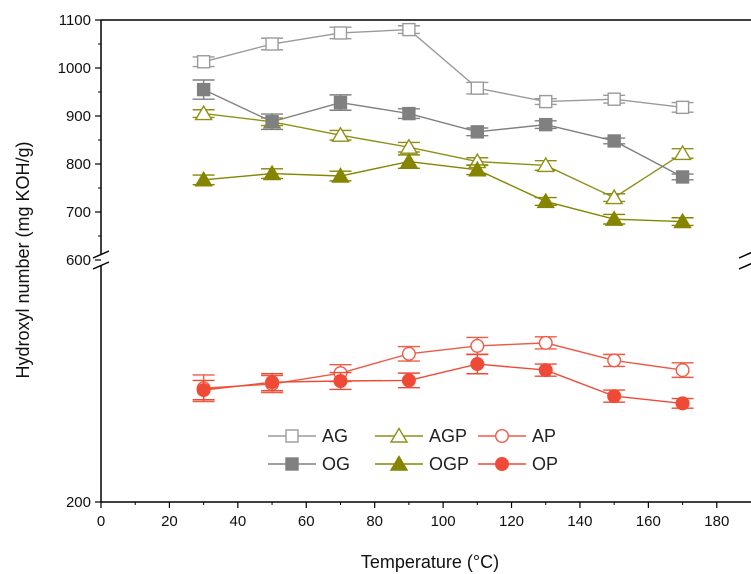  Describe the element at coordinates (237, 521) in the screenshot. I see `x-tick-label: 40` at that location.